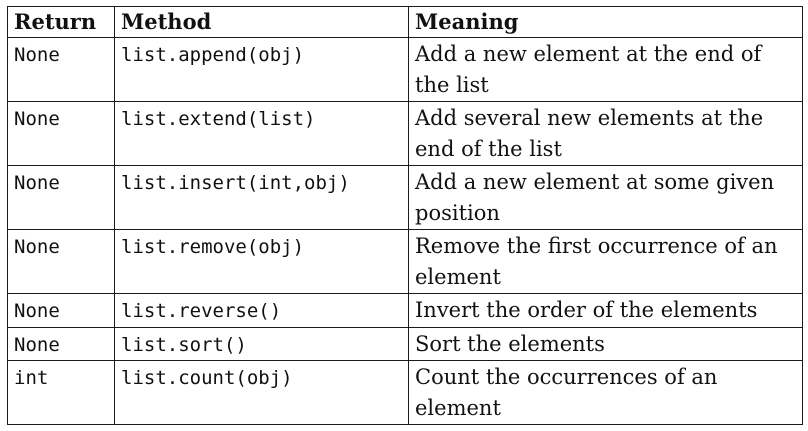 The height and width of the screenshot is (431, 808). What do you see at coordinates (261, 197) in the screenshot?
I see `method-cell: list.insert(int,obj)` at bounding box center [261, 197].